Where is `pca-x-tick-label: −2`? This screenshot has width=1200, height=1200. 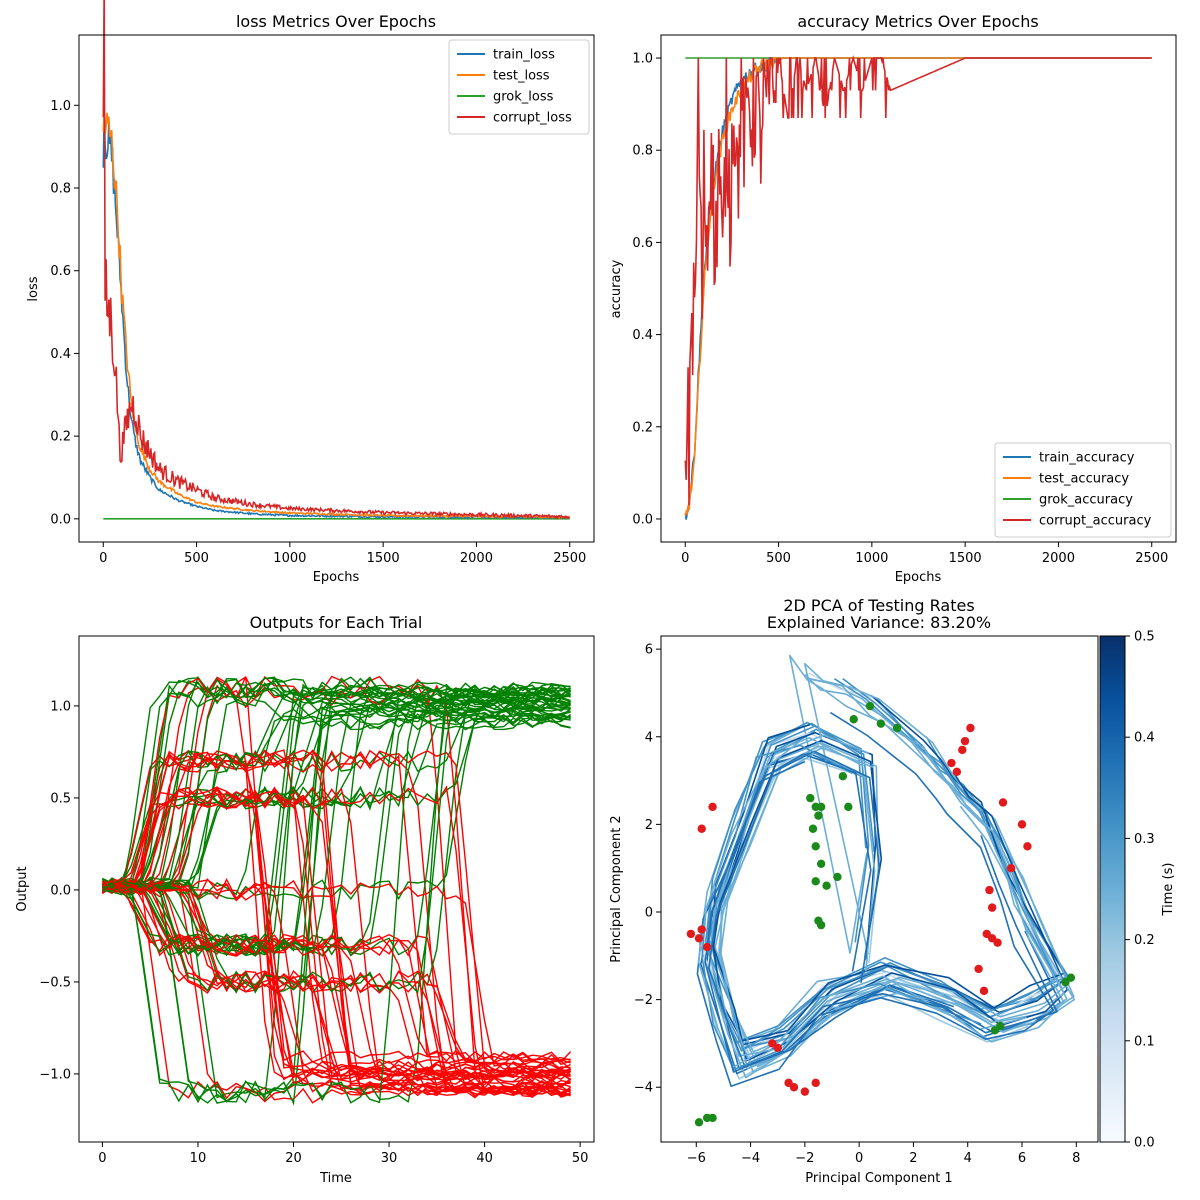
pca-x-tick-label: −2 is located at coordinates (804, 1158).